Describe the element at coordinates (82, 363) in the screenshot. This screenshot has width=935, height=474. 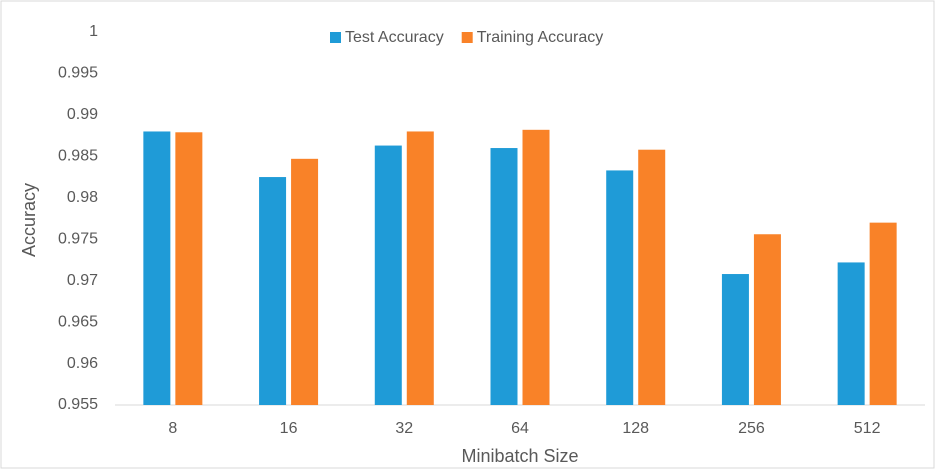
I see `y-tick-label: 0.96` at that location.